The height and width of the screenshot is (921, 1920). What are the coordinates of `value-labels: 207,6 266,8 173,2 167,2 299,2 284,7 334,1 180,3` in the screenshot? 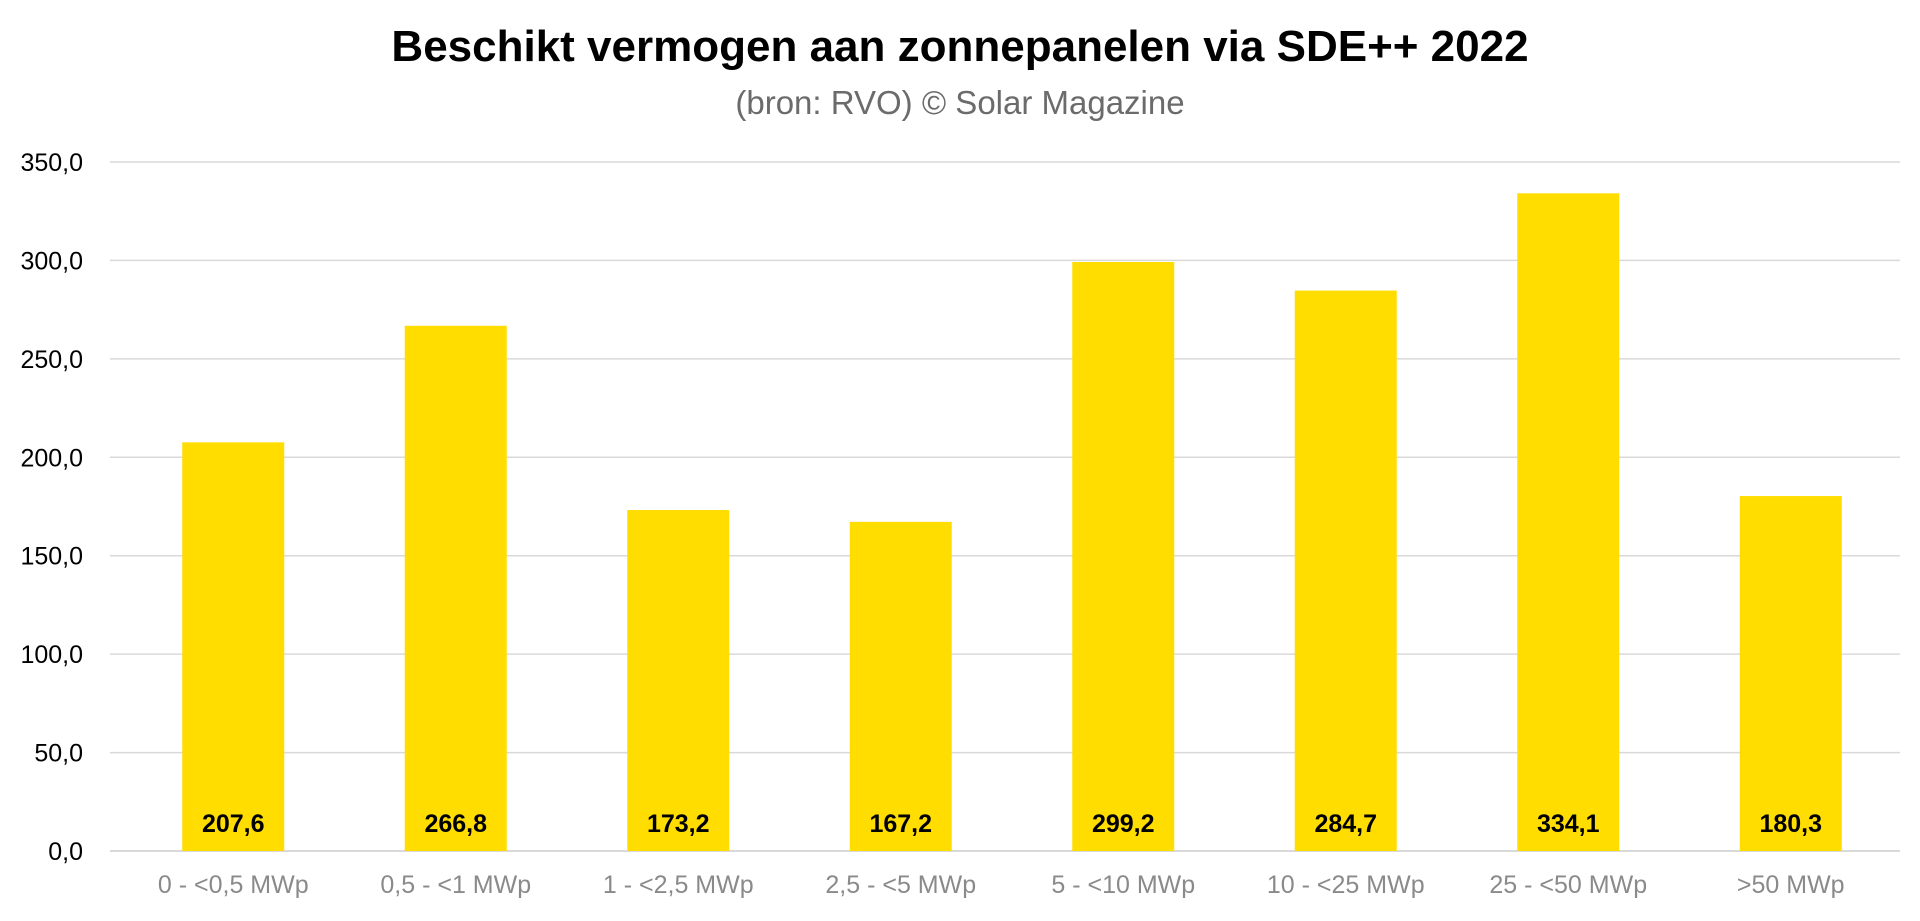 It's located at (1012, 824).